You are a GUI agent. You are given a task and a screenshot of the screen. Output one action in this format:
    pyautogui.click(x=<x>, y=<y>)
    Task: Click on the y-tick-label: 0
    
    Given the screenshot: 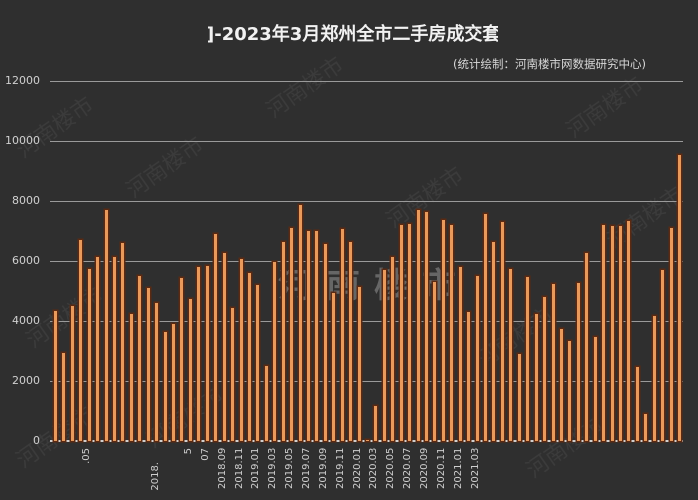 What is the action you would take?
    pyautogui.click(x=36, y=440)
    